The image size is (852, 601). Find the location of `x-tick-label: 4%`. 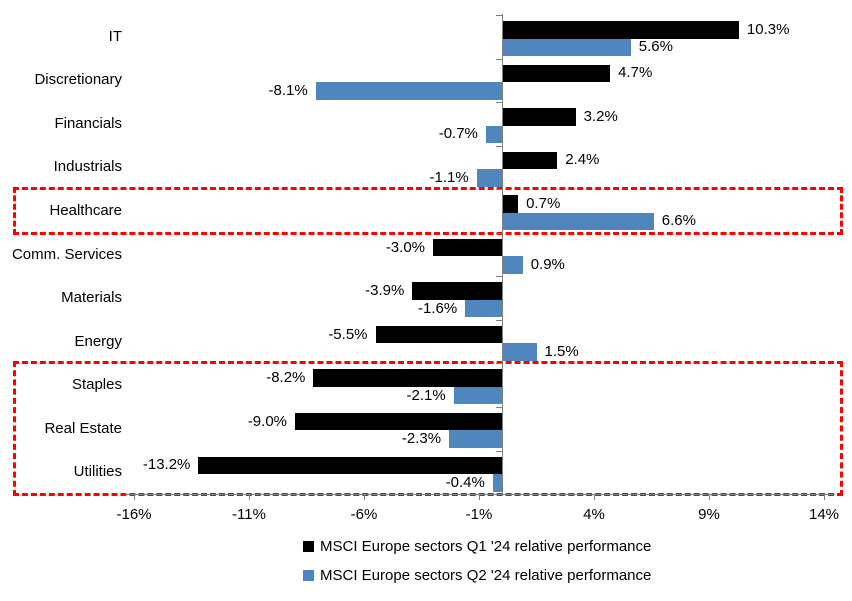

x-tick-label: 4% is located at coordinates (594, 514).